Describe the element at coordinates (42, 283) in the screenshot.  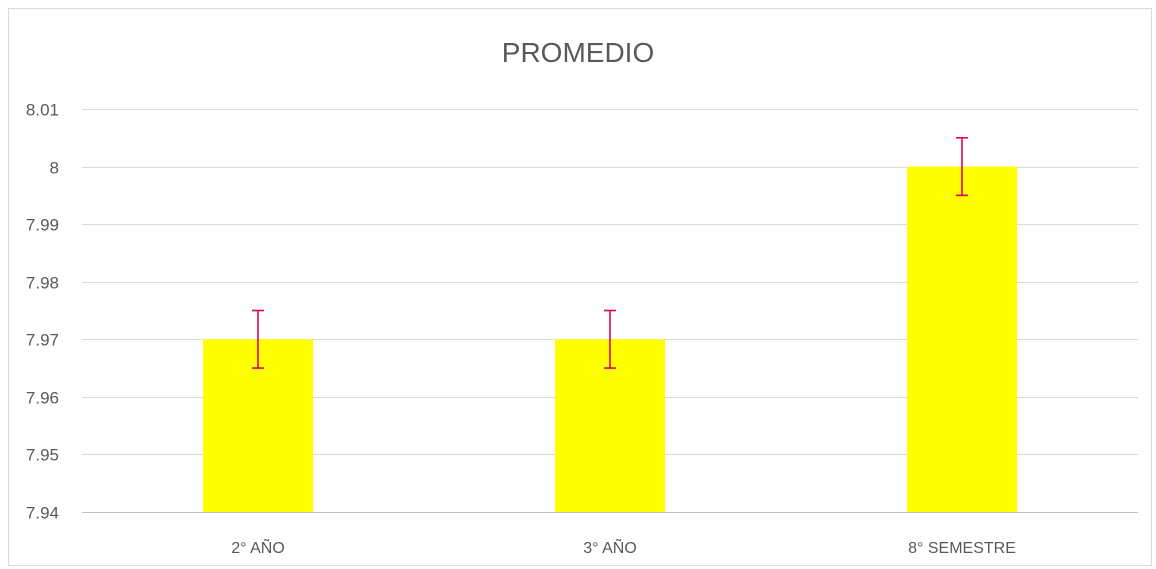
I see `y-tick-label: 7.98` at that location.